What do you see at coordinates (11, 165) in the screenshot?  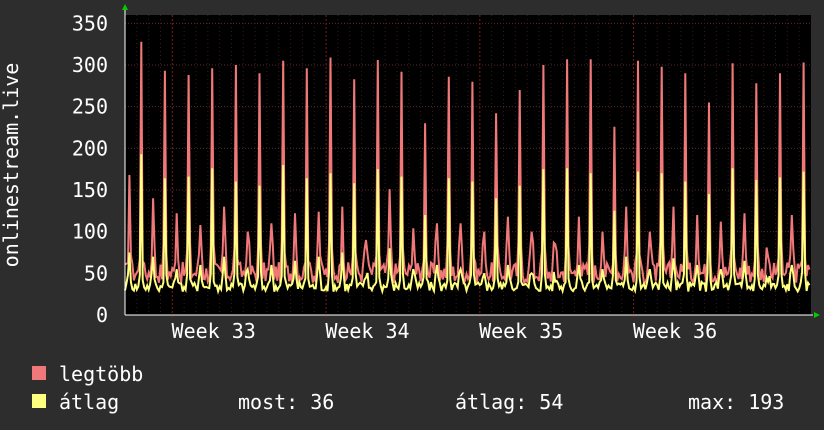 I see `y-axis-label: onlinestream.live` at bounding box center [11, 165].